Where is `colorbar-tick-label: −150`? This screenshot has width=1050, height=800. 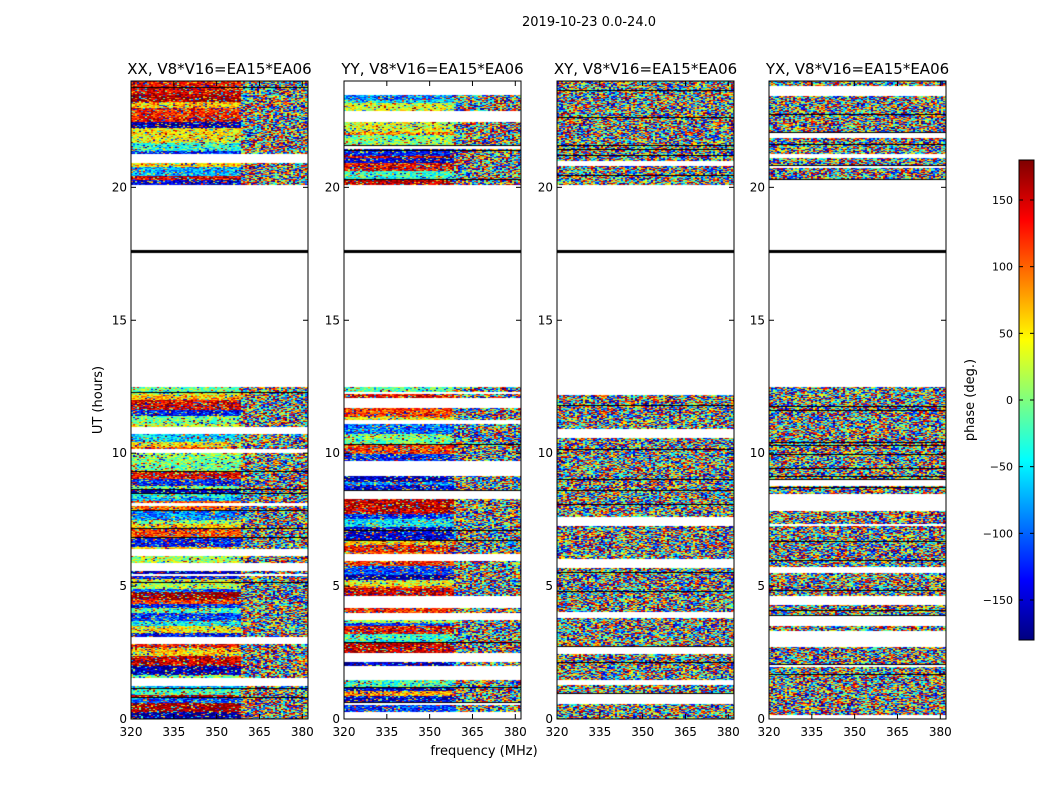 colorbar-tick-label: −150 is located at coordinates (998, 600).